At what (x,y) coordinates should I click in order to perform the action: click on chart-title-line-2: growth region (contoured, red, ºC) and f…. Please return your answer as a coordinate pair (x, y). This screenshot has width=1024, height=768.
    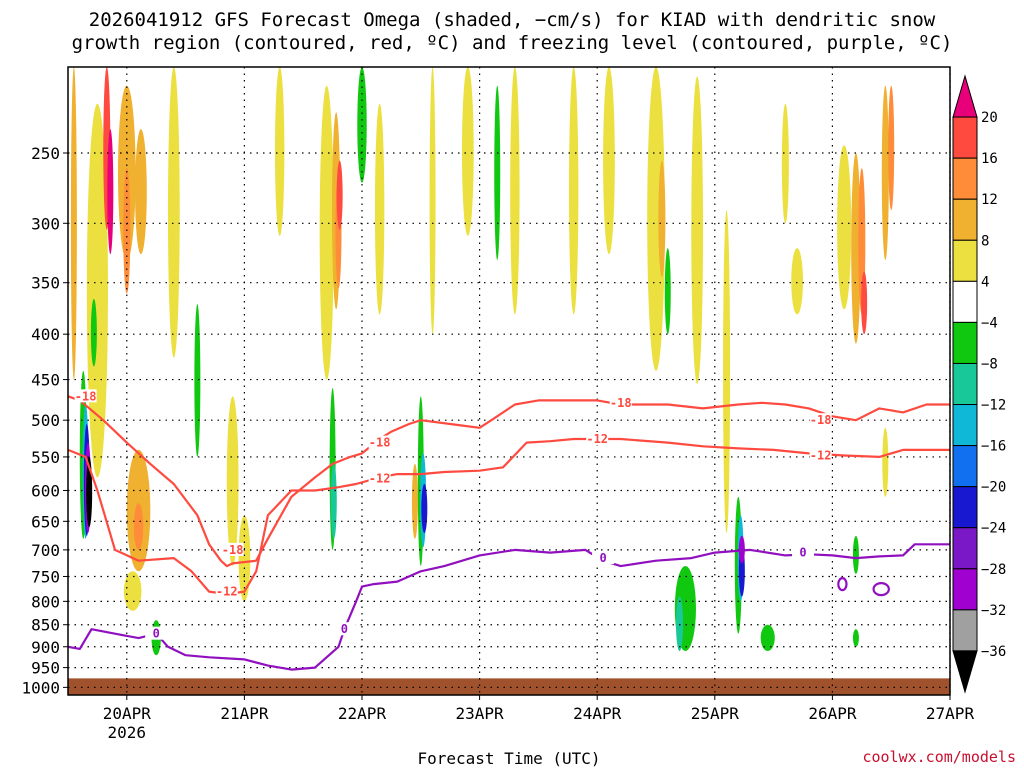
    Looking at the image, I should click on (512, 43).